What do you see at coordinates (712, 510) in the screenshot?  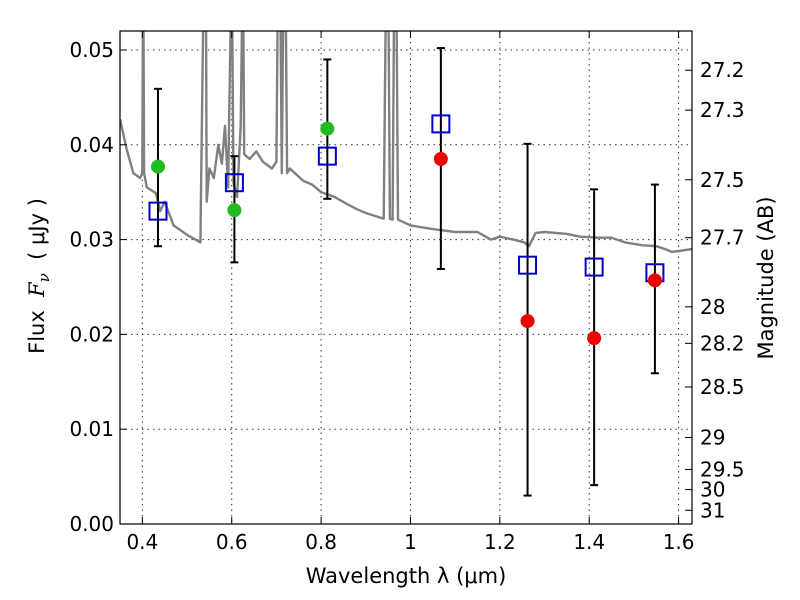 I see `mag-tick-label: 31` at bounding box center [712, 510].